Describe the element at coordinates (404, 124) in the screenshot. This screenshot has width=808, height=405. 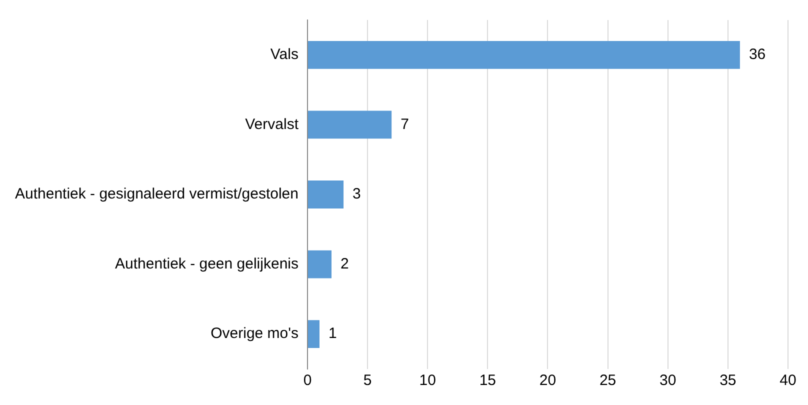
I see `data-label: 7` at that location.